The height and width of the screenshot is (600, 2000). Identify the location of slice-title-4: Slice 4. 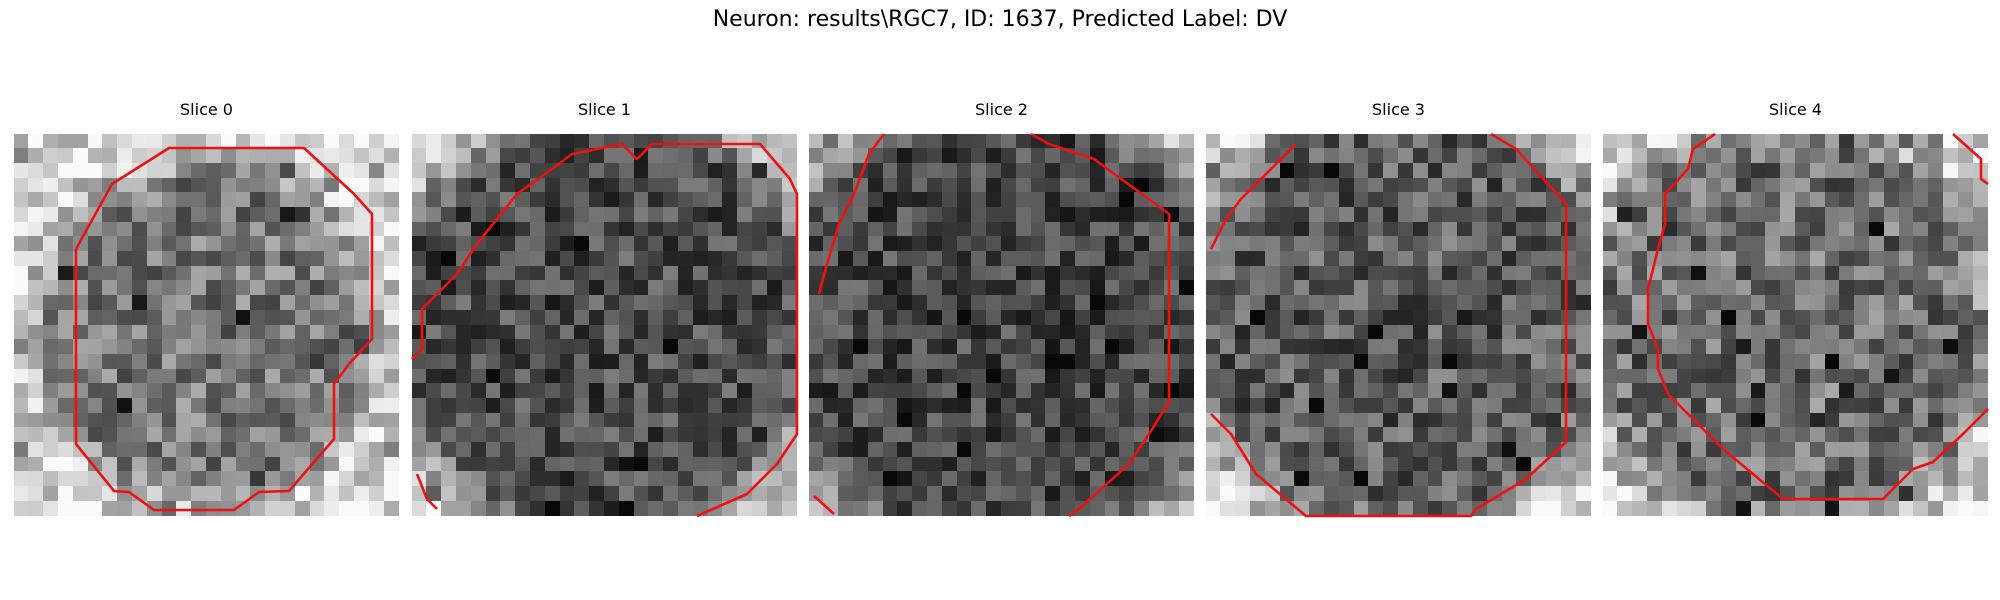
(1795, 109).